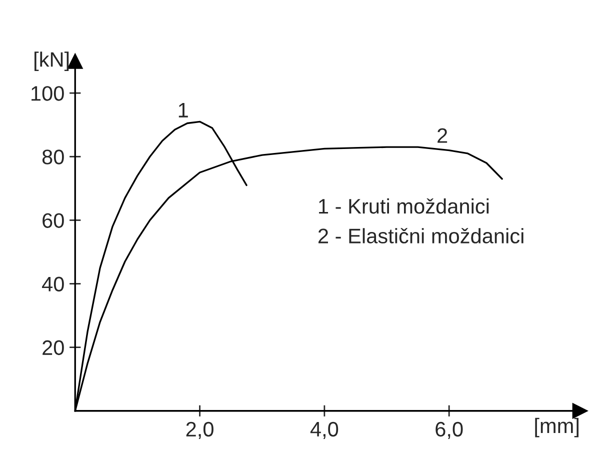  What do you see at coordinates (556, 428) in the screenshot?
I see `x-axis-title: [mm]` at bounding box center [556, 428].